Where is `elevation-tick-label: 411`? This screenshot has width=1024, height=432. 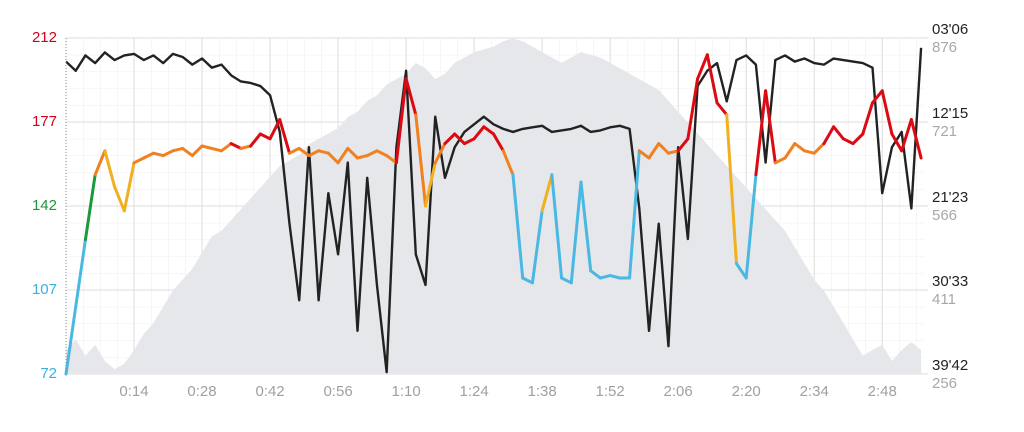
elevation-tick-label: 411 is located at coordinates (944, 299).